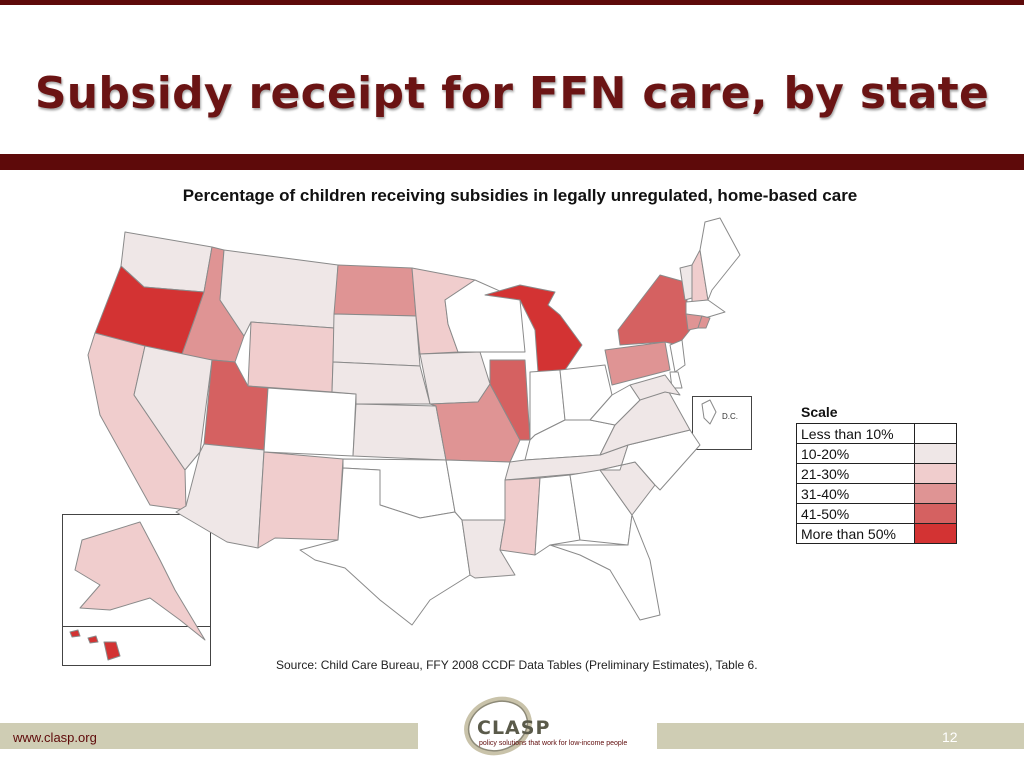 This screenshot has height=768, width=1024. Describe the element at coordinates (512, 93) in the screenshot. I see `slide-title: Subsidy receipt for FFN care, by state` at that location.